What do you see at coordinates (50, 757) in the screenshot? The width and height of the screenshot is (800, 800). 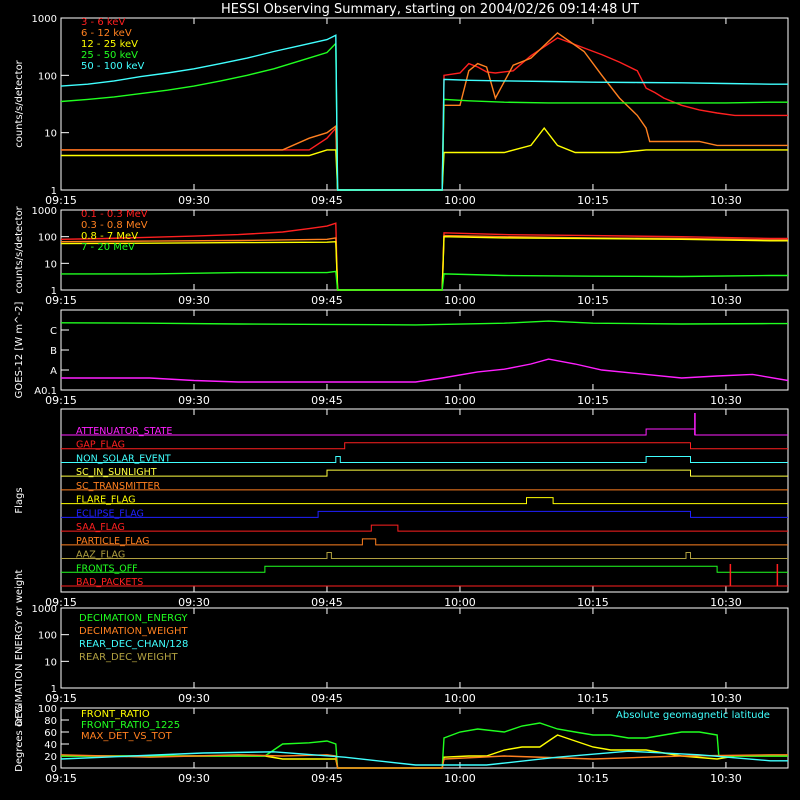 I see `y-tick-label: 20` at bounding box center [50, 757].